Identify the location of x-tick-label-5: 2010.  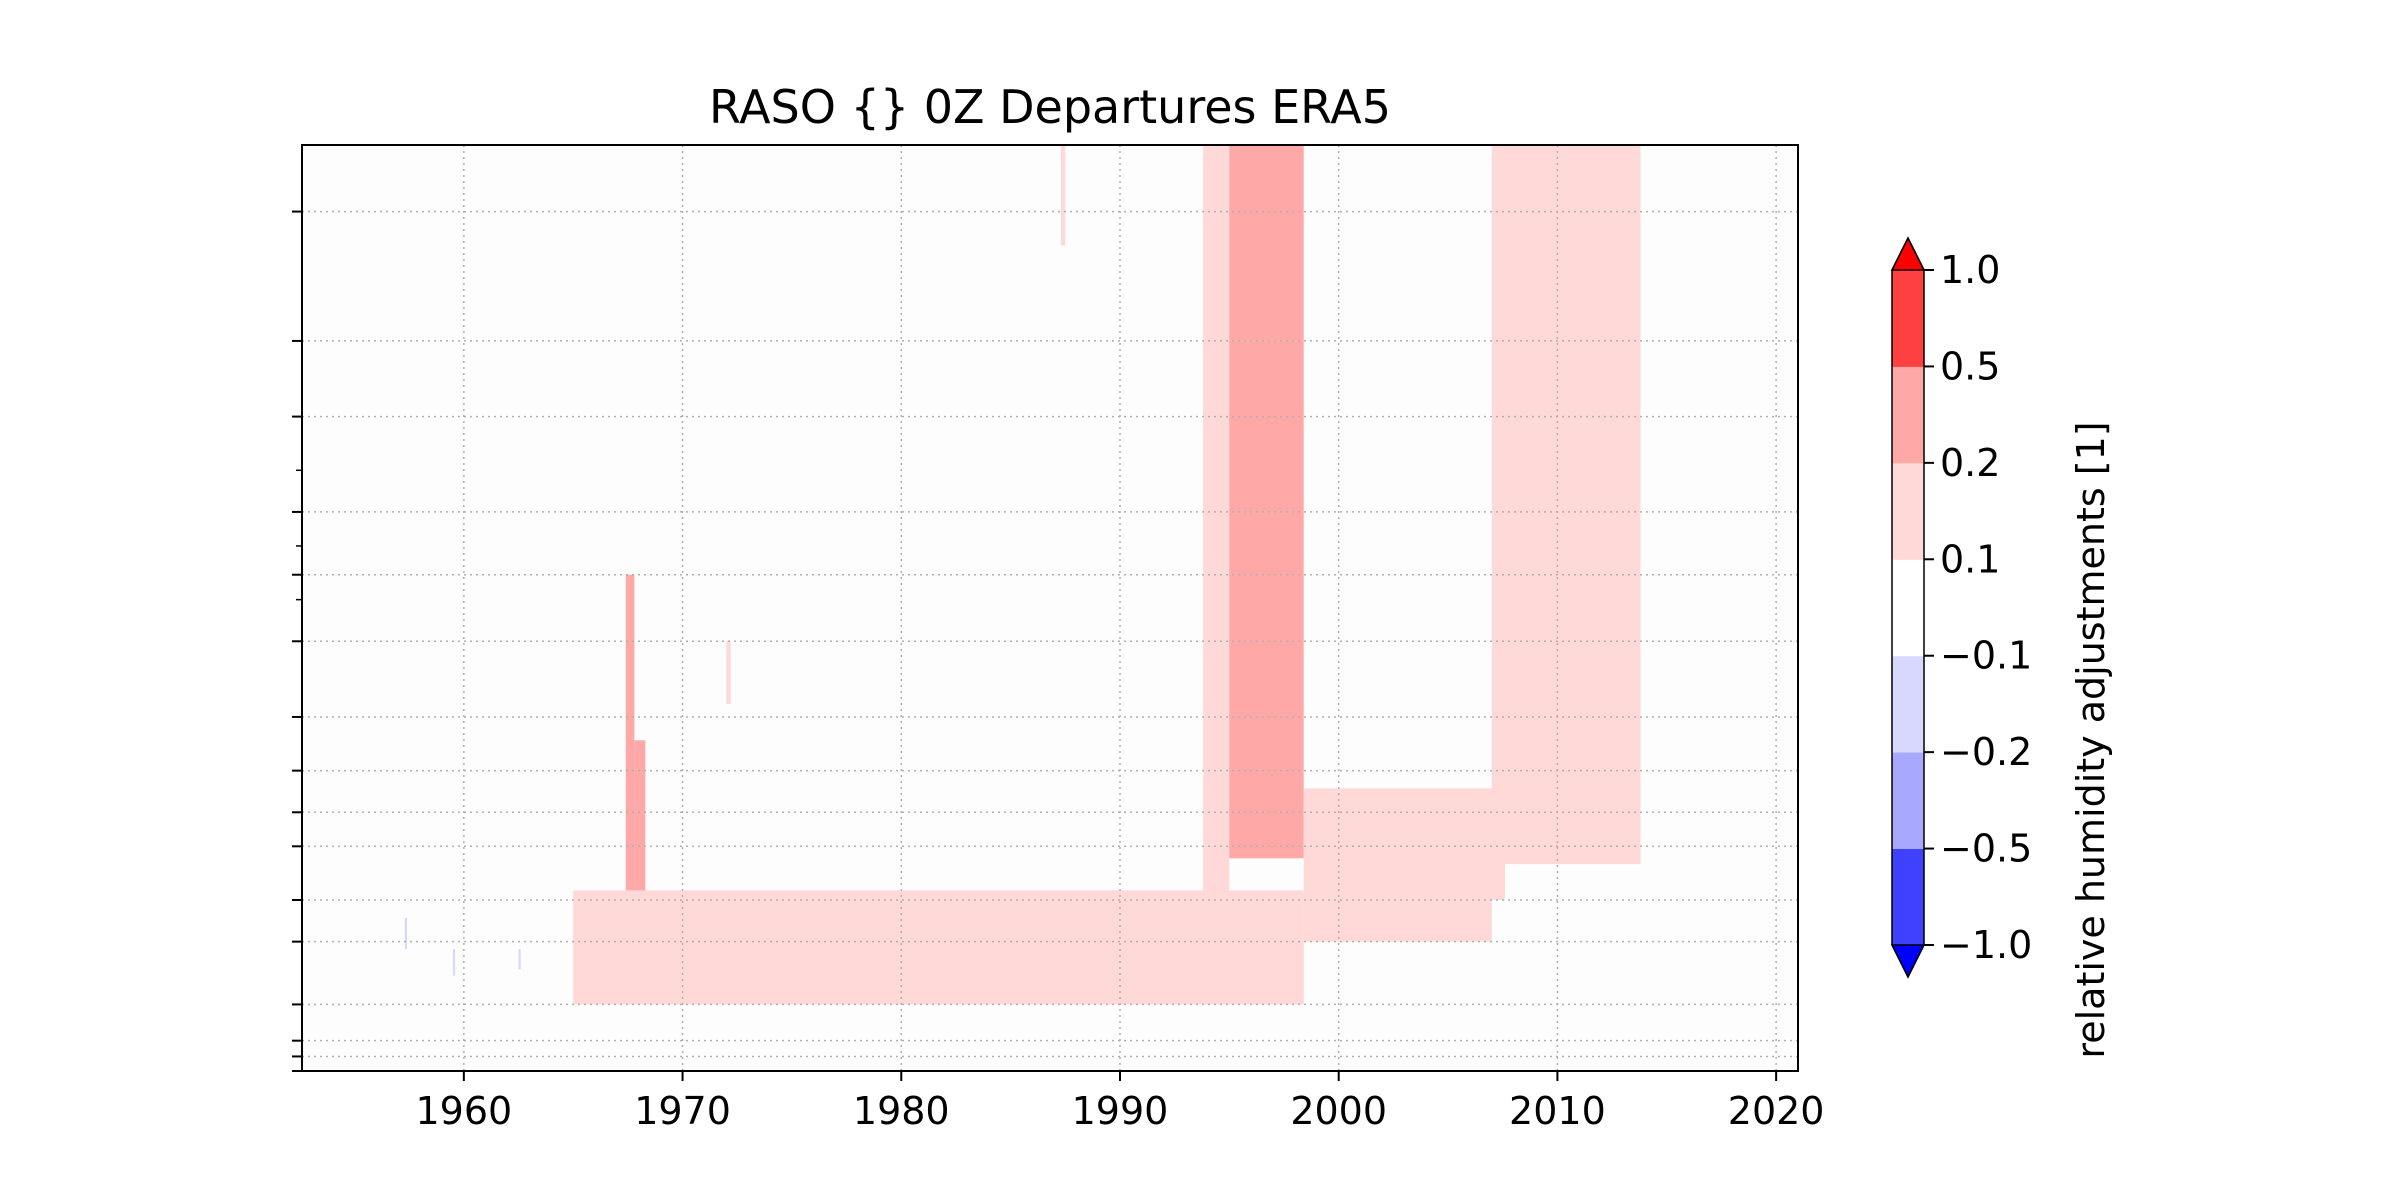
(1557, 1111).